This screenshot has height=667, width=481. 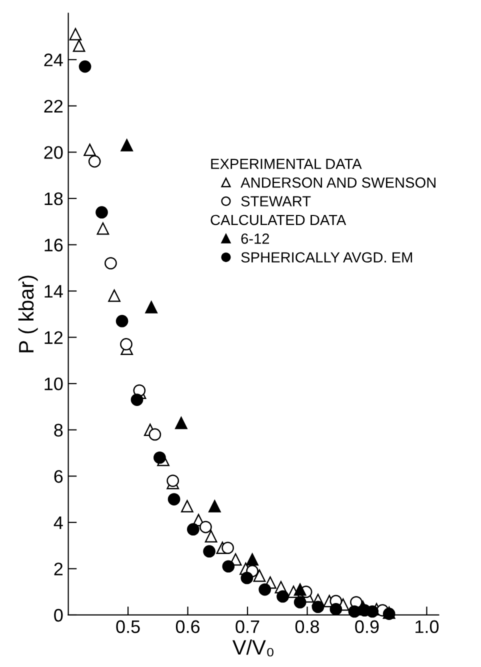 I want to click on y-tick-label: 14, so click(x=53, y=291).